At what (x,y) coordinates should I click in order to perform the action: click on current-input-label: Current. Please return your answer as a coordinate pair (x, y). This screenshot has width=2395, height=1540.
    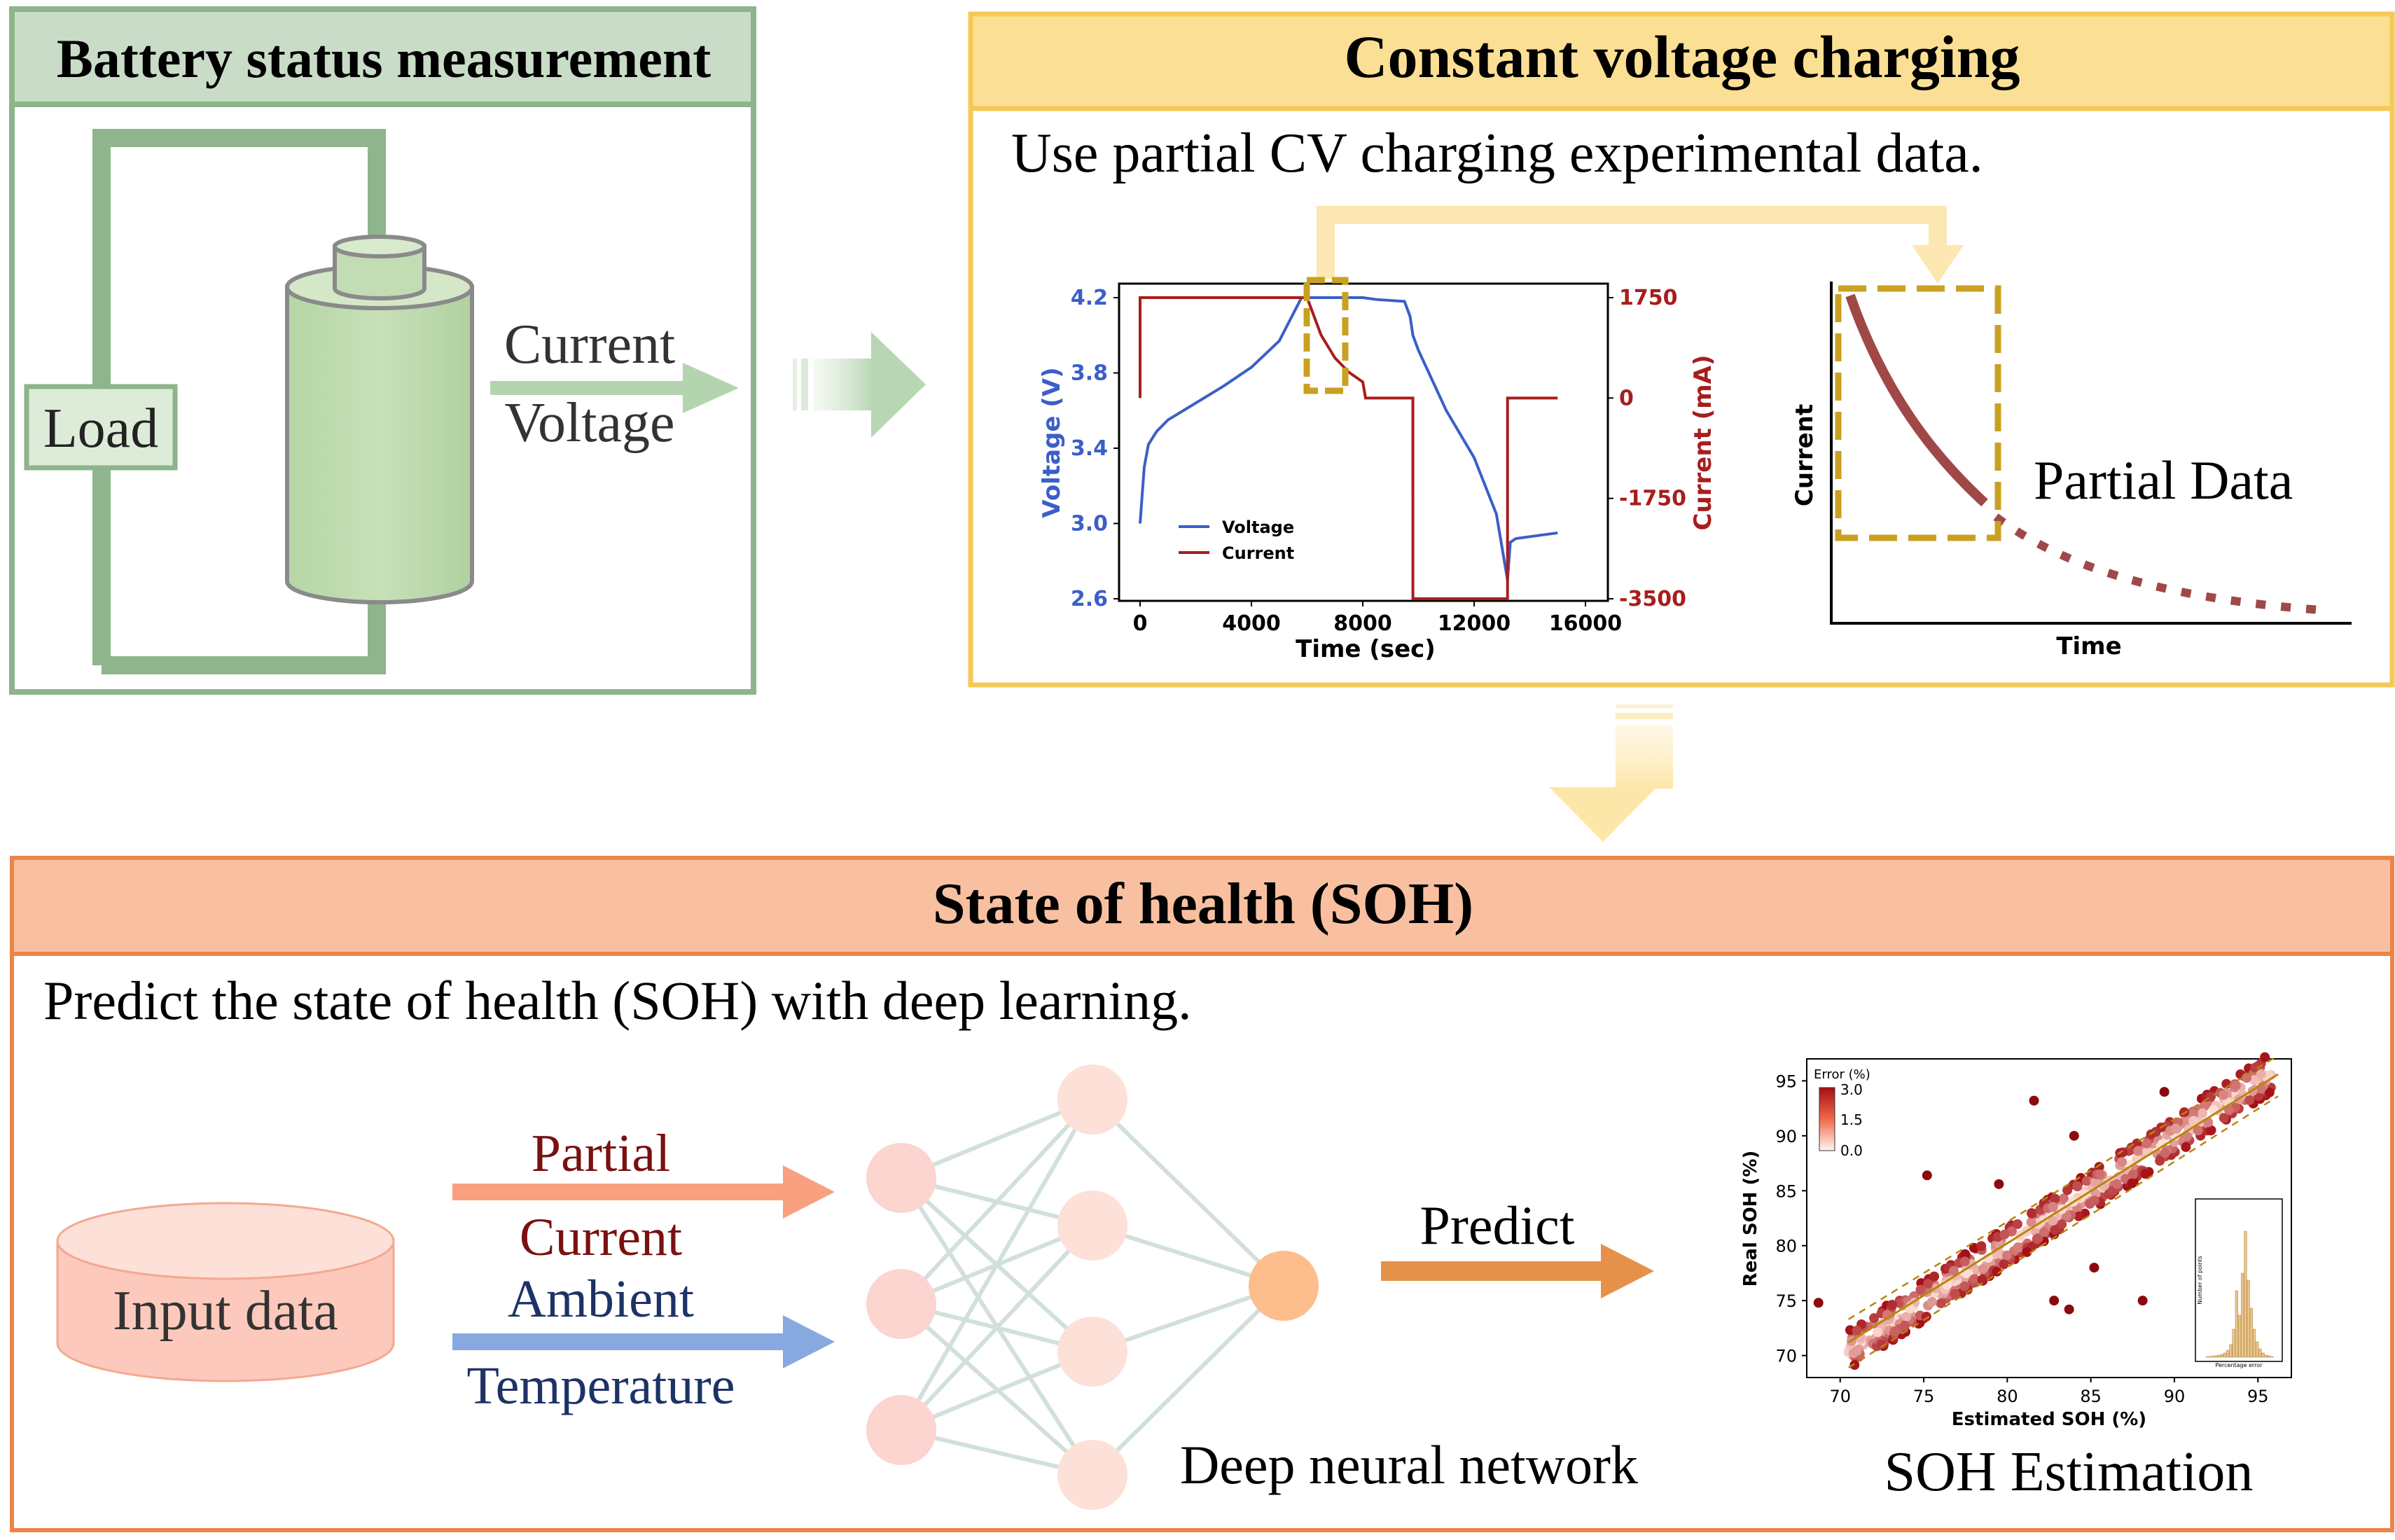
    Looking at the image, I should click on (601, 1237).